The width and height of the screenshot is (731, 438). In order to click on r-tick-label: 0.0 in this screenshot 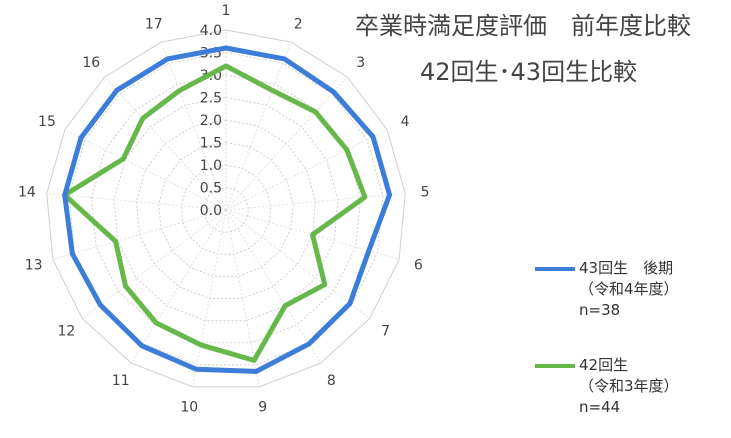, I will do `click(211, 211)`.